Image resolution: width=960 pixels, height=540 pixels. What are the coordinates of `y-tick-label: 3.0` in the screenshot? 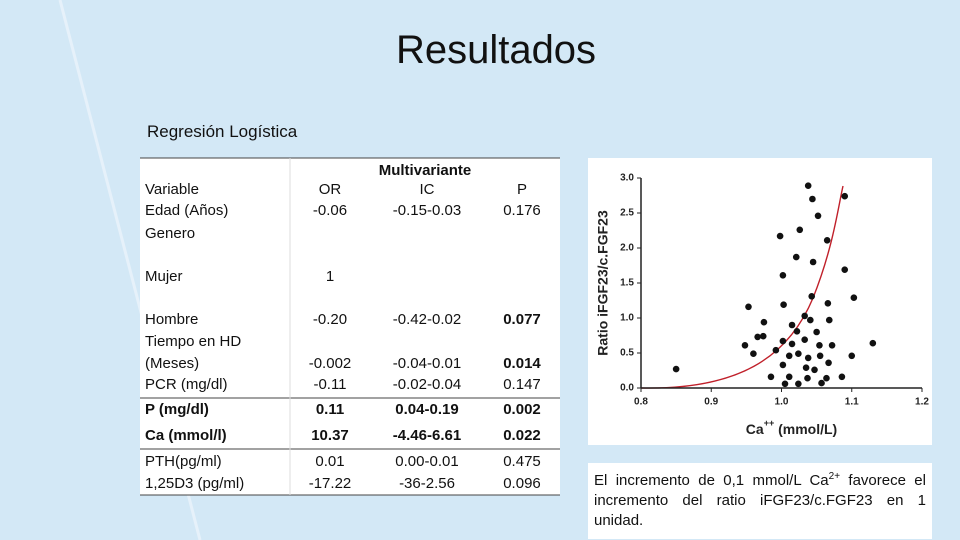 It's located at (627, 178).